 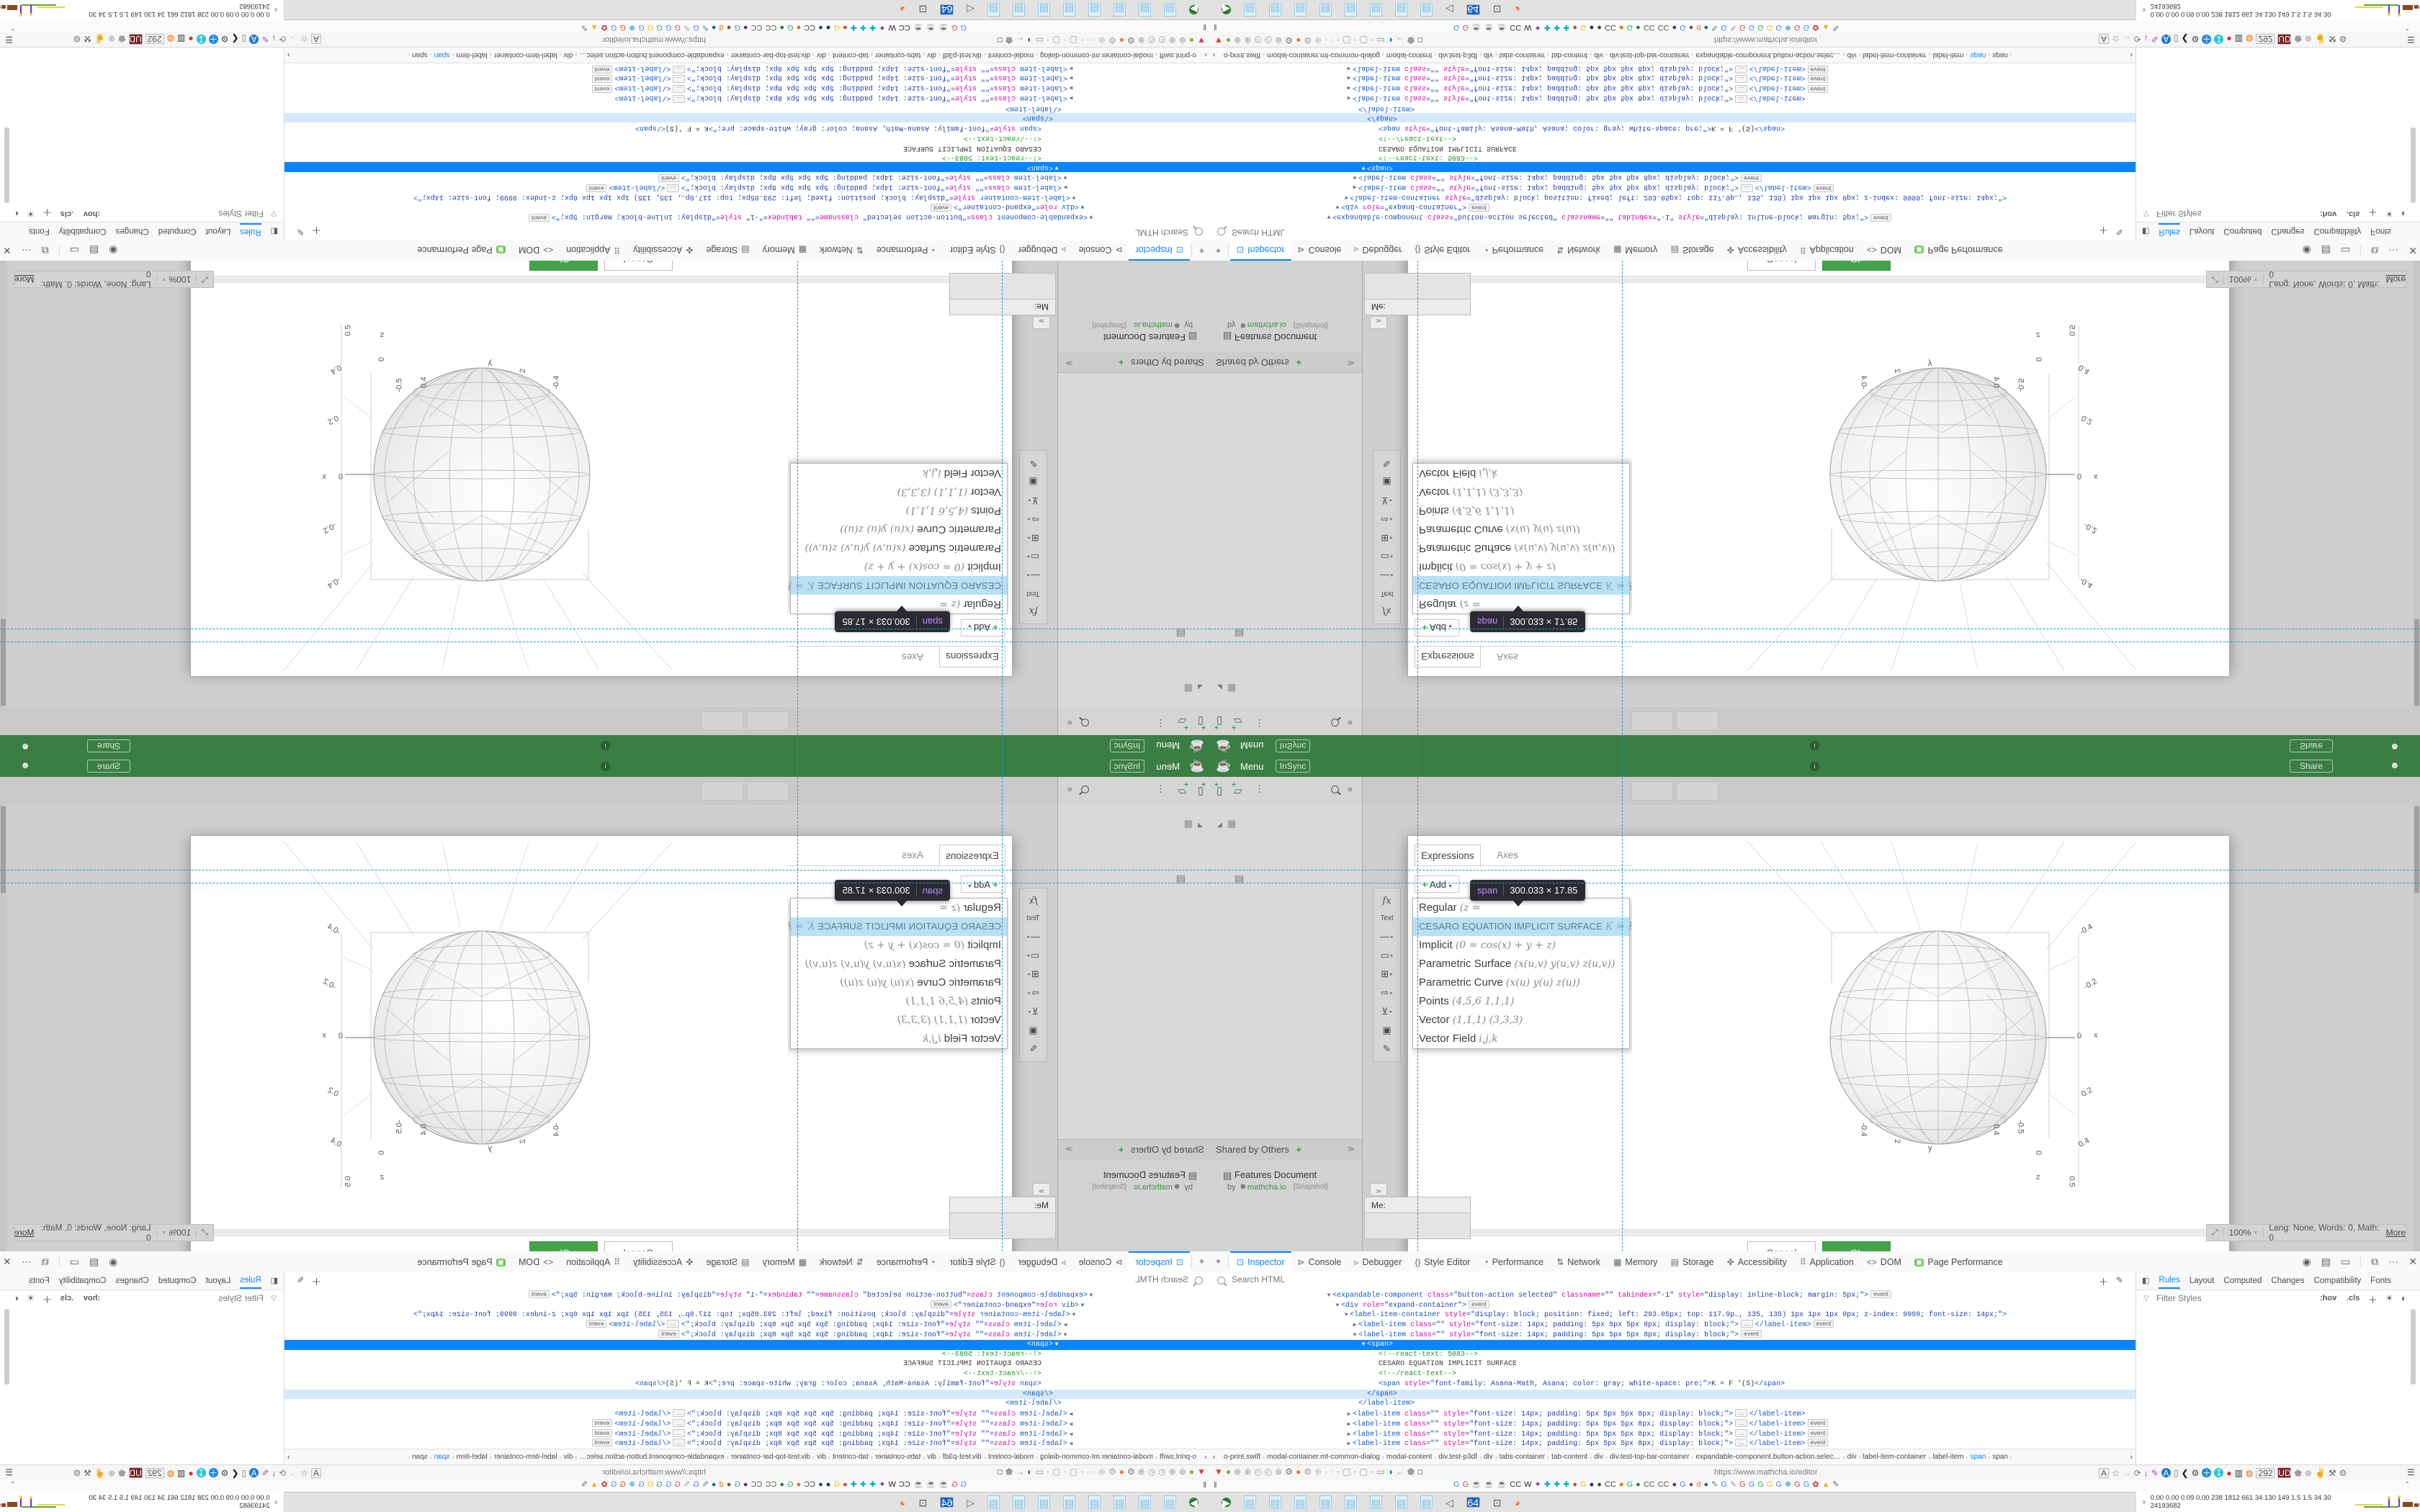 What do you see at coordinates (971, 1502) in the screenshot?
I see `taskbar-app-icon: ◁` at bounding box center [971, 1502].